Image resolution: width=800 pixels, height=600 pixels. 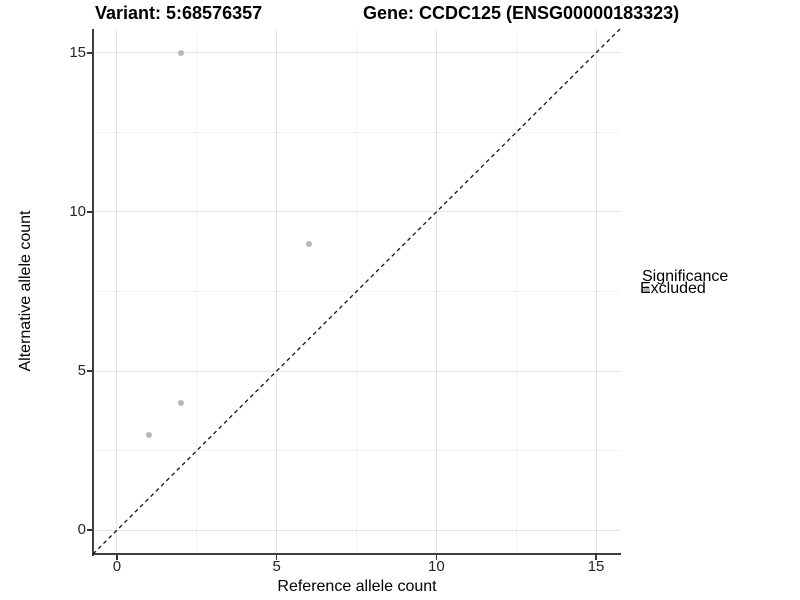 What do you see at coordinates (673, 288) in the screenshot?
I see `legend-entry-label: Excluded` at bounding box center [673, 288].